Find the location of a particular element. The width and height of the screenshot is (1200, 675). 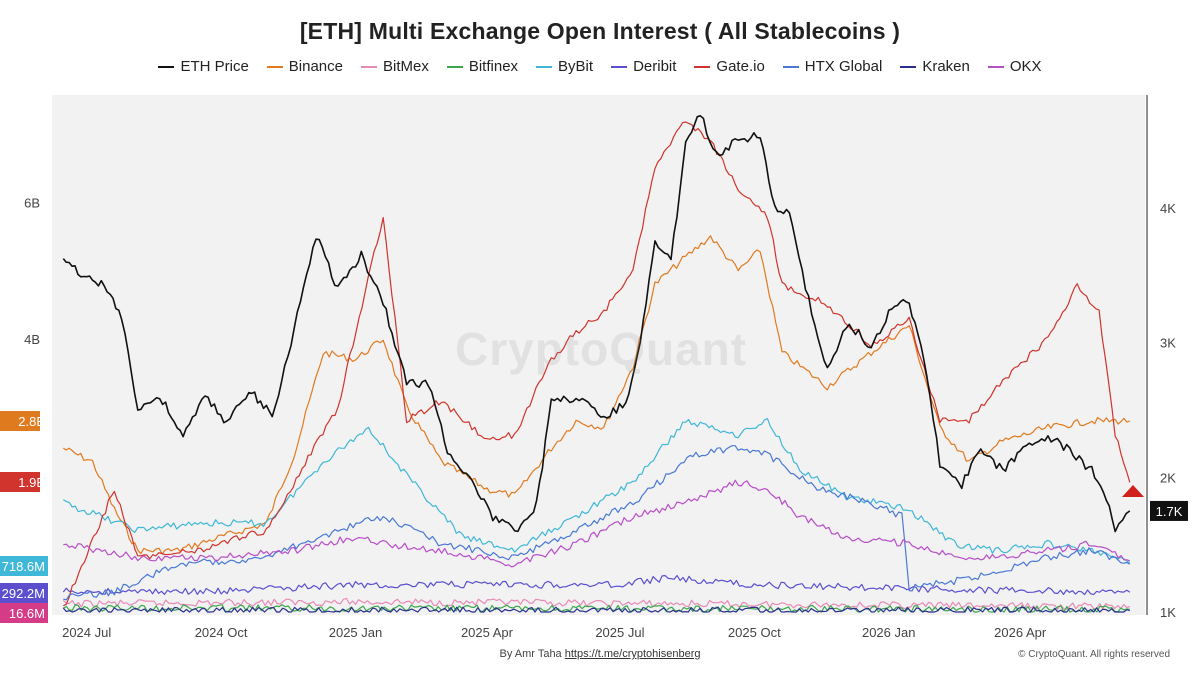

credit-text: By Amr Taha is located at coordinates (530, 654).